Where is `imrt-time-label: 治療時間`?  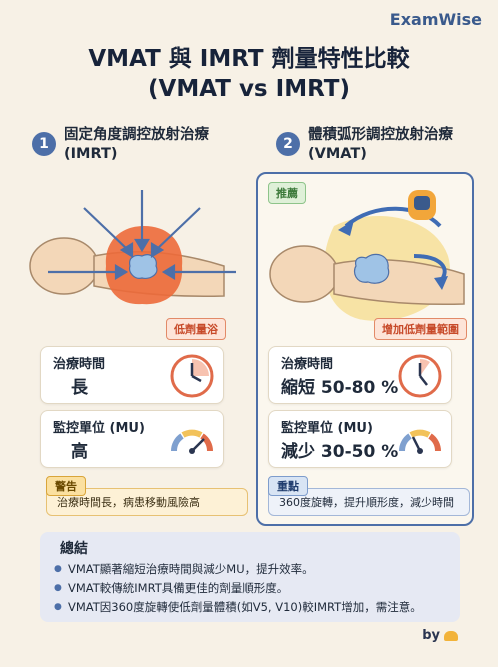
imrt-time-label: 治療時間 is located at coordinates (79, 364).